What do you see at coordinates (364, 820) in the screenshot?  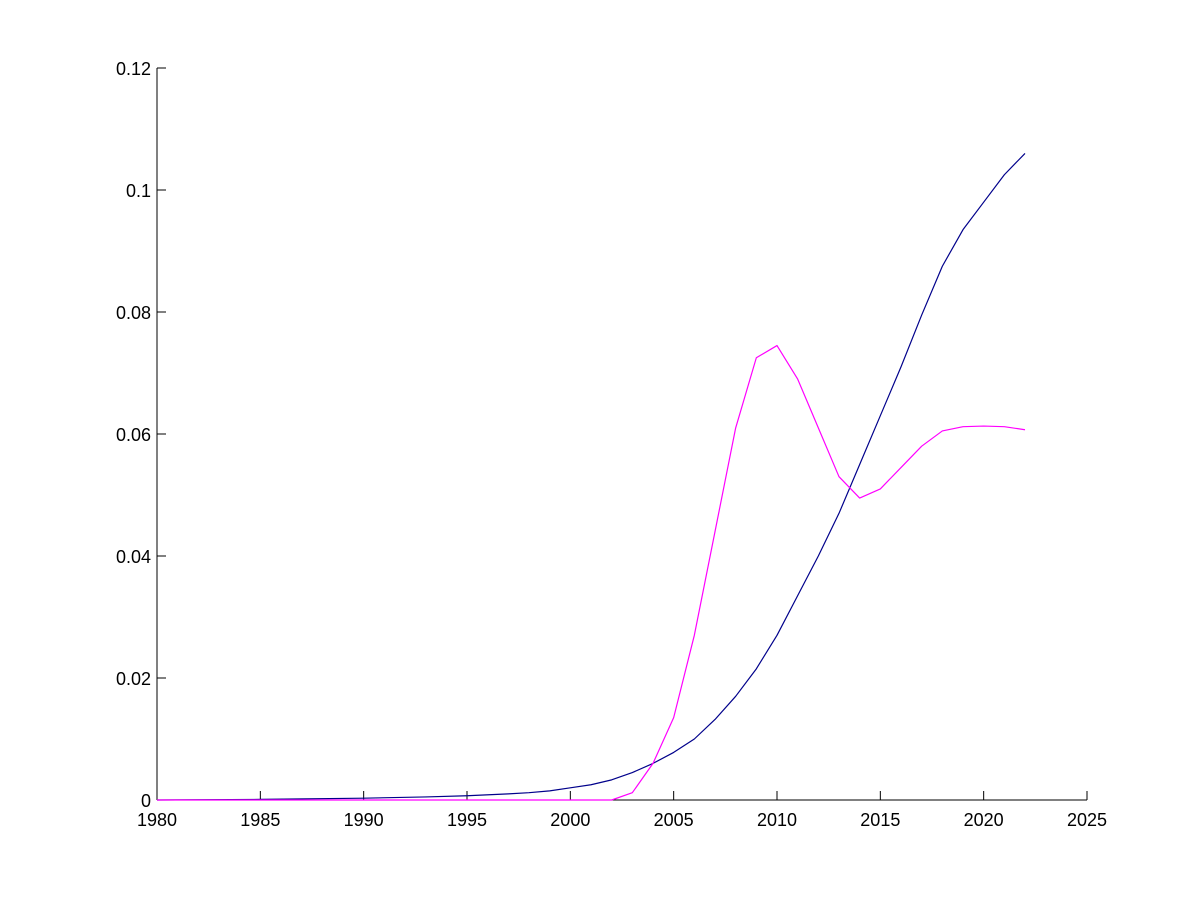 I see `x-tick-label: 1990` at bounding box center [364, 820].